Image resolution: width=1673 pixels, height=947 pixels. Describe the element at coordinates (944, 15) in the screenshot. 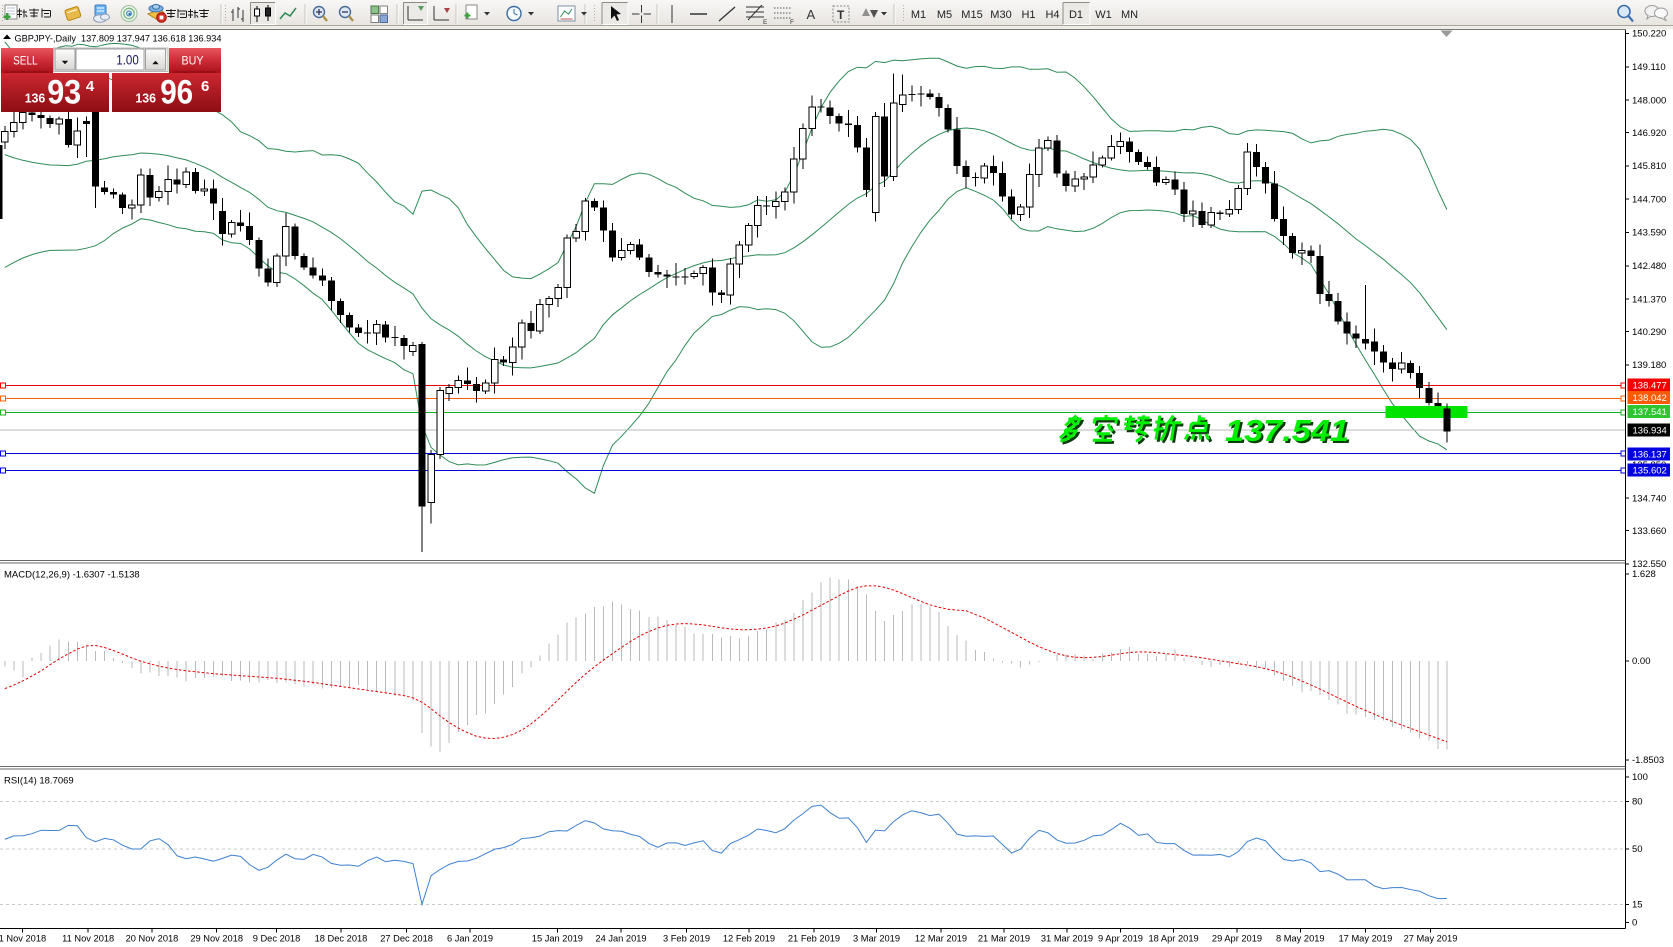

I see `svg-text: M5` at that location.